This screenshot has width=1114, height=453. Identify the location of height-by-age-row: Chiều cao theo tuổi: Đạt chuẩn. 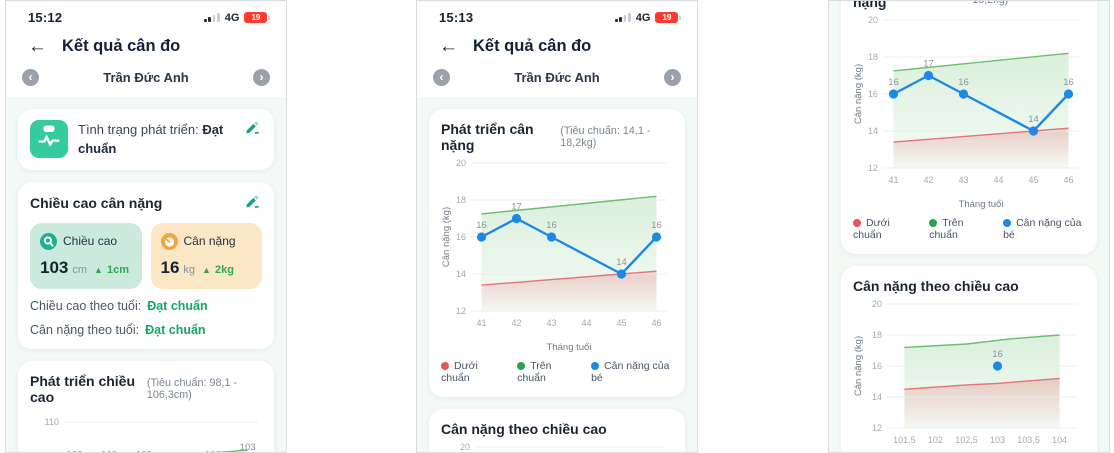
(119, 305).